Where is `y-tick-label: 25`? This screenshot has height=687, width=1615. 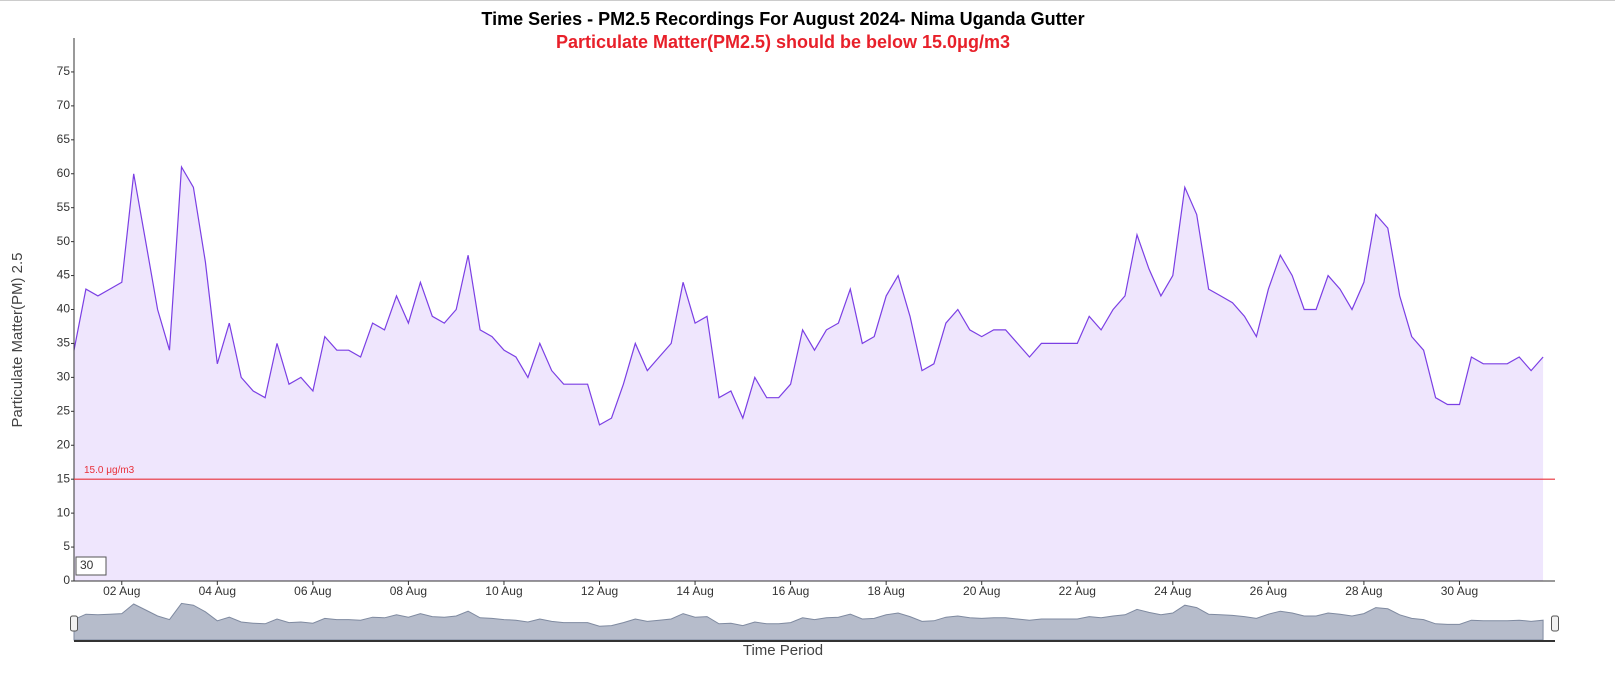 y-tick-label: 25 is located at coordinates (64, 410).